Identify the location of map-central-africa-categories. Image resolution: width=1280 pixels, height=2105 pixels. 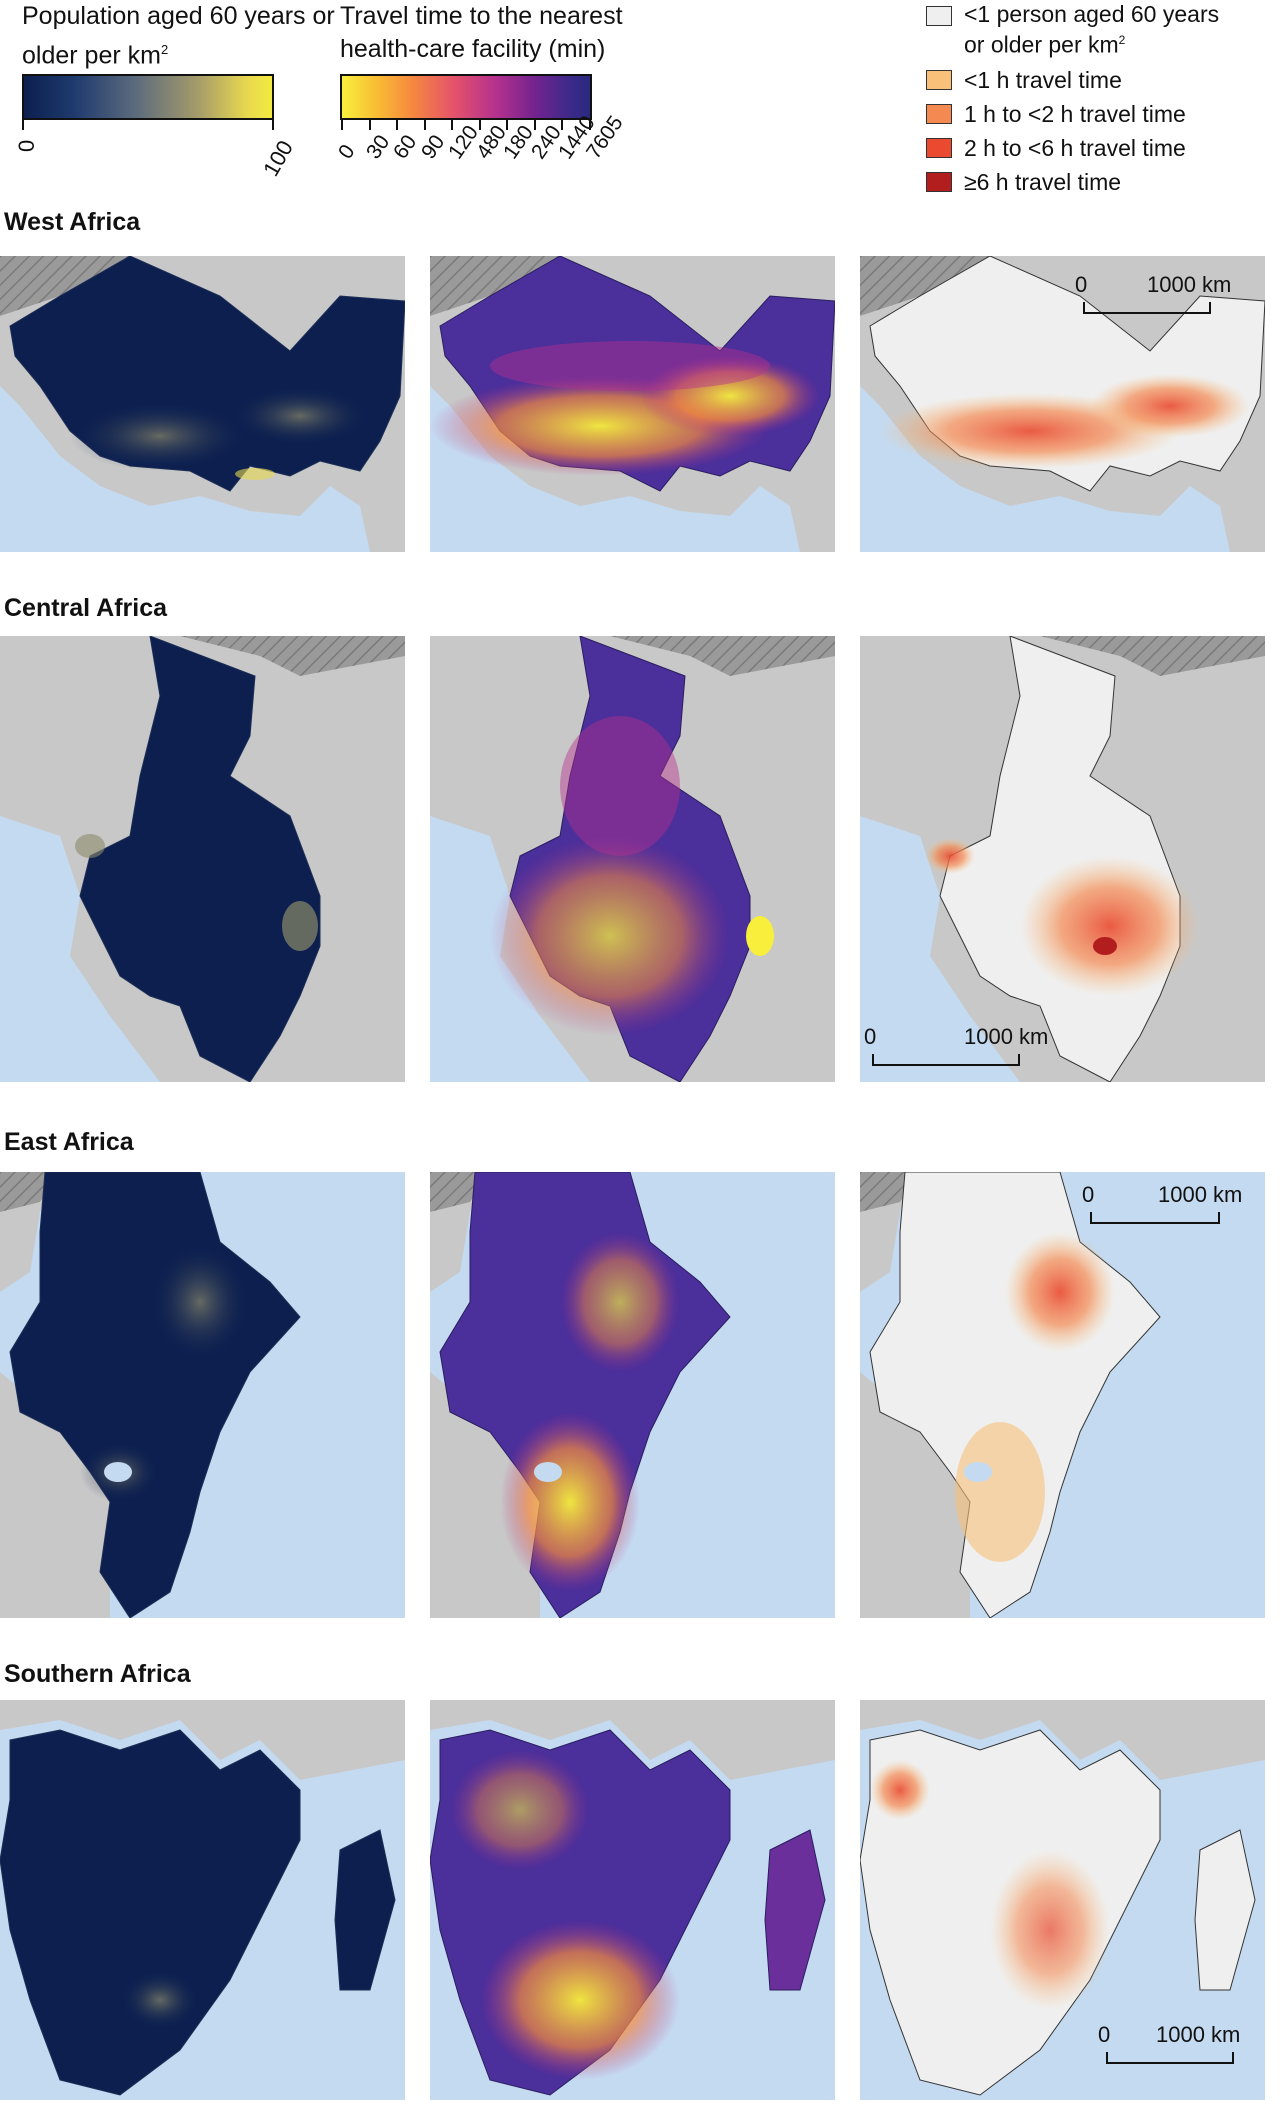
(1062, 859).